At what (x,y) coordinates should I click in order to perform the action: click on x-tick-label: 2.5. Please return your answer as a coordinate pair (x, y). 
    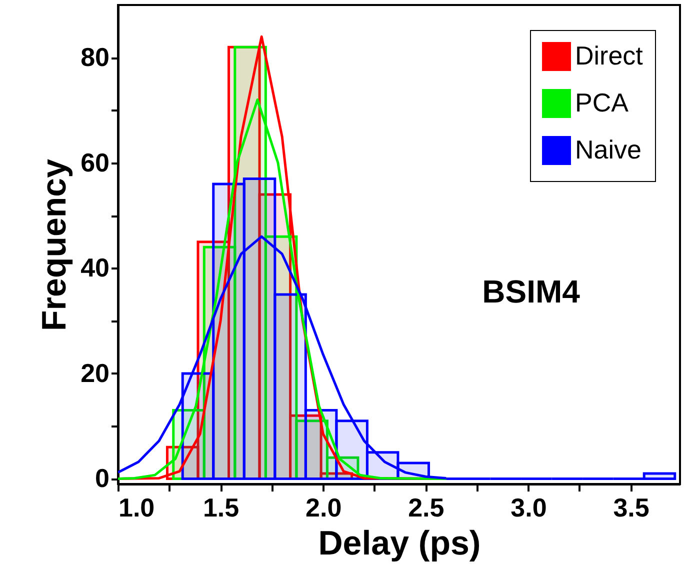
    Looking at the image, I should click on (426, 507).